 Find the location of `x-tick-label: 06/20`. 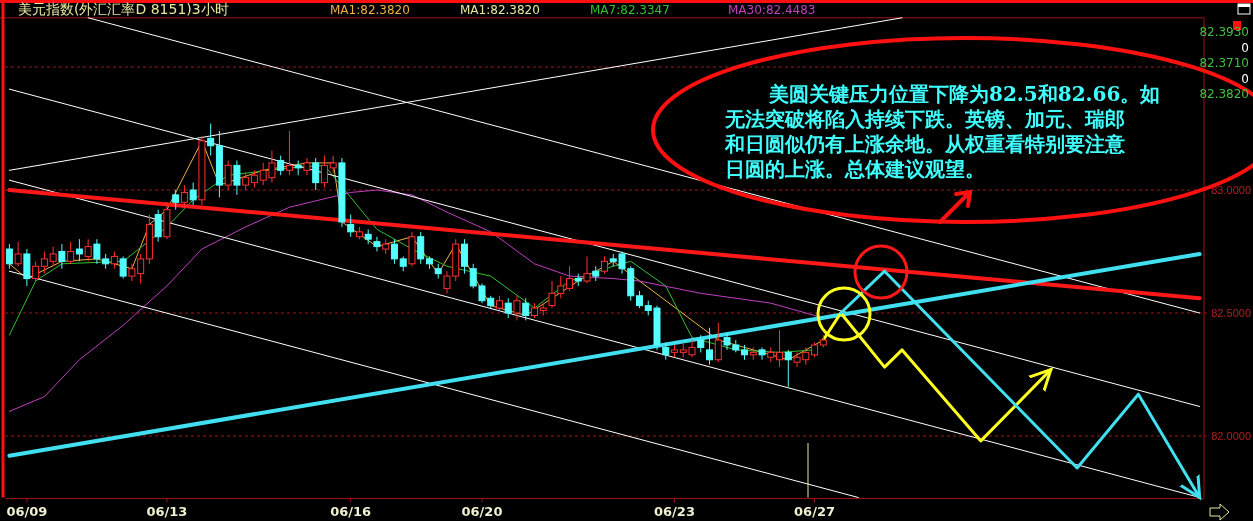

x-tick-label: 06/20 is located at coordinates (482, 511).